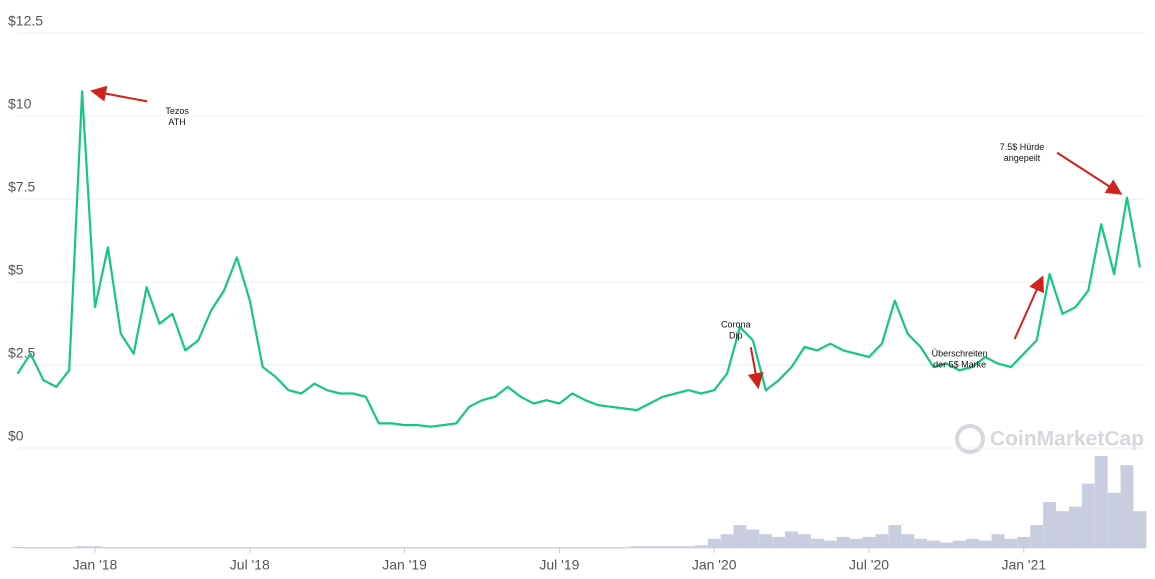 The width and height of the screenshot is (1155, 579). What do you see at coordinates (16, 270) in the screenshot?
I see `y-tick-label: $5` at bounding box center [16, 270].